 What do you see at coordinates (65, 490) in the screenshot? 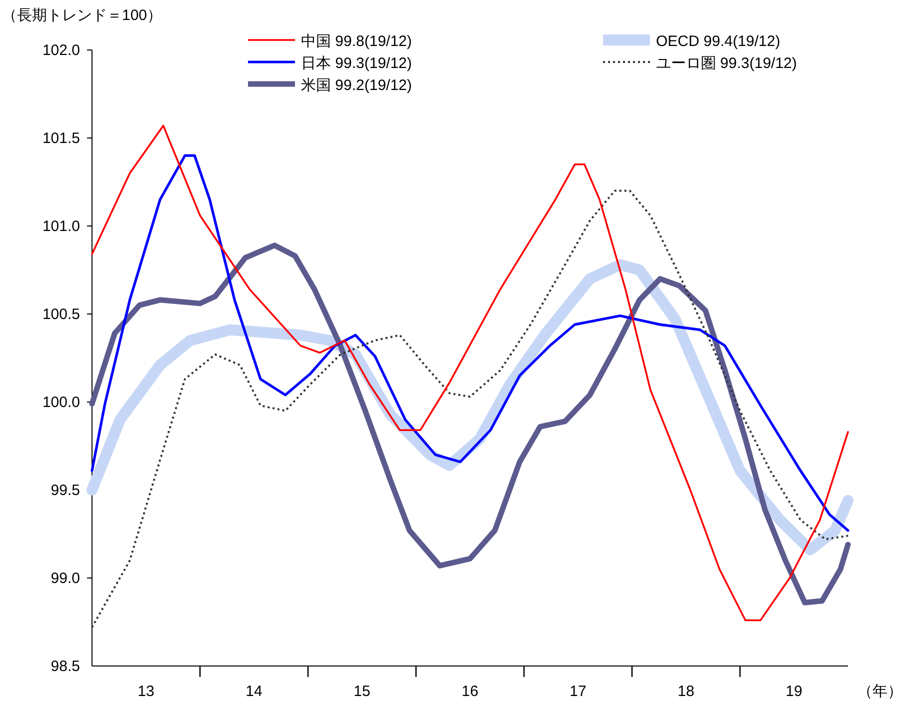
I see `y-tick-label: 99.5` at bounding box center [65, 490].